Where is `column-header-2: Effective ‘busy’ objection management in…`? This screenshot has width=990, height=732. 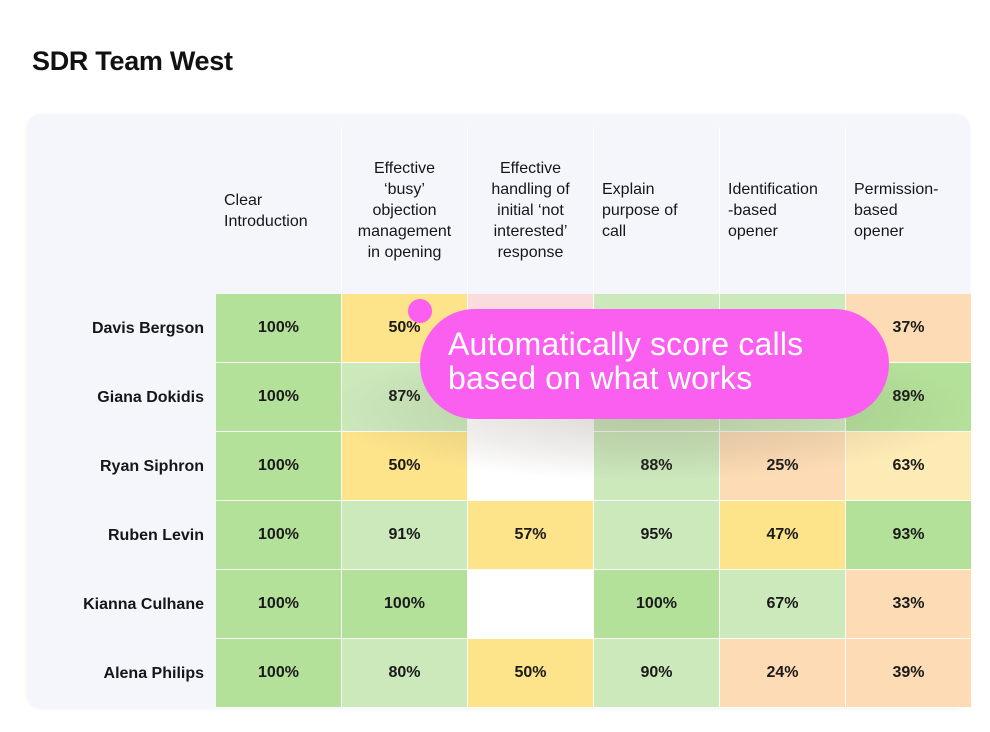
column-header-2: Effective ‘busy’ objection management in… is located at coordinates (405, 210).